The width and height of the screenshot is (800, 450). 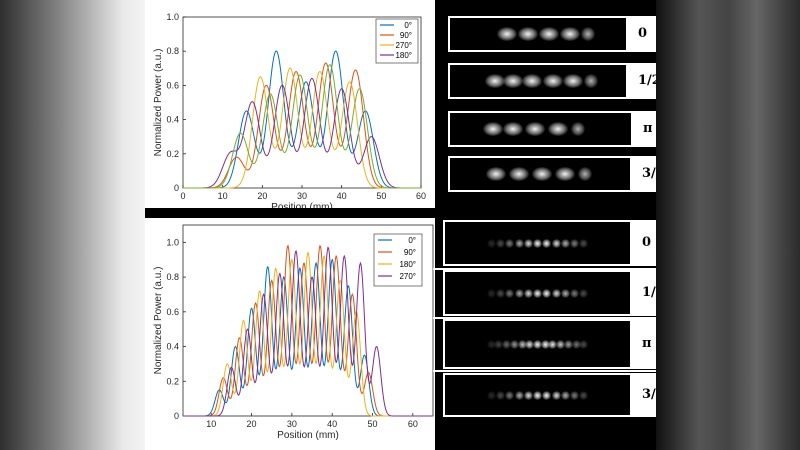 What do you see at coordinates (406, 35) in the screenshot?
I see `legend-label: 90°` at bounding box center [406, 35].